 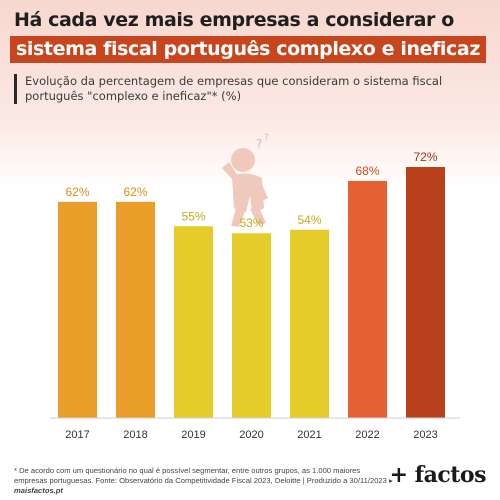 What do you see at coordinates (438, 475) in the screenshot?
I see `brand-logo: + factos` at bounding box center [438, 475].